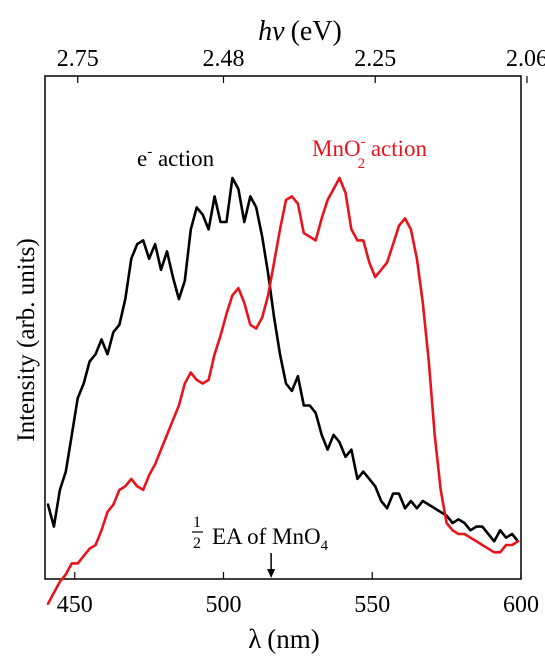 The image size is (545, 662). Describe the element at coordinates (271, 565) in the screenshot. I see `ea-arrow` at that location.